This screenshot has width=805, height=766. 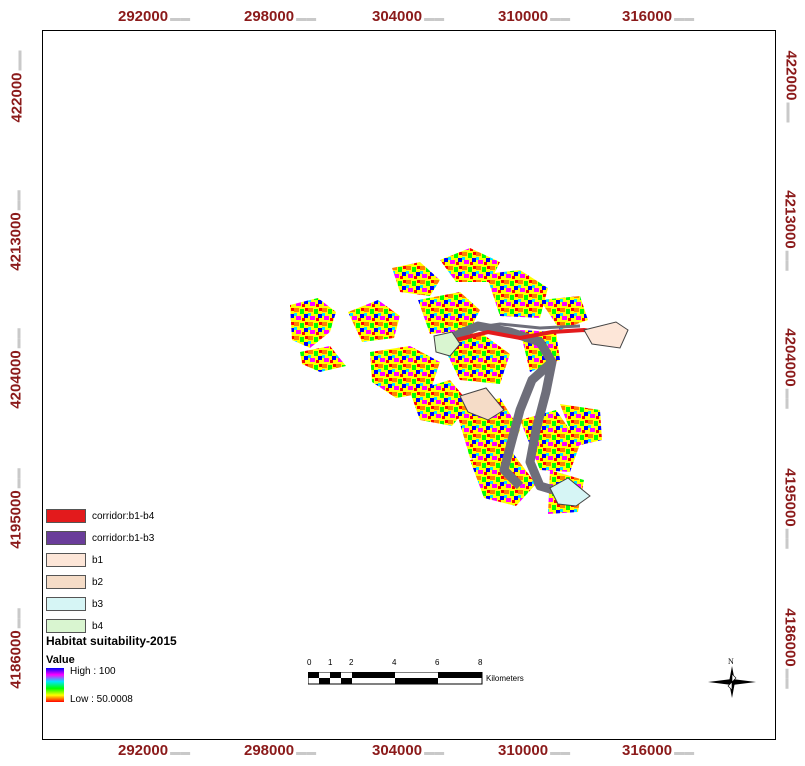 What do you see at coordinates (482, 404) in the screenshot?
I see `polygon-b2` at bounding box center [482, 404].